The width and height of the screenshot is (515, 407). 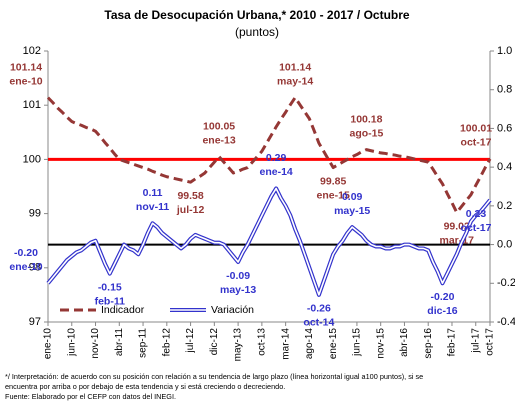 What do you see at coordinates (238, 276) in the screenshot?
I see `value-label: -0.09` at bounding box center [238, 276].